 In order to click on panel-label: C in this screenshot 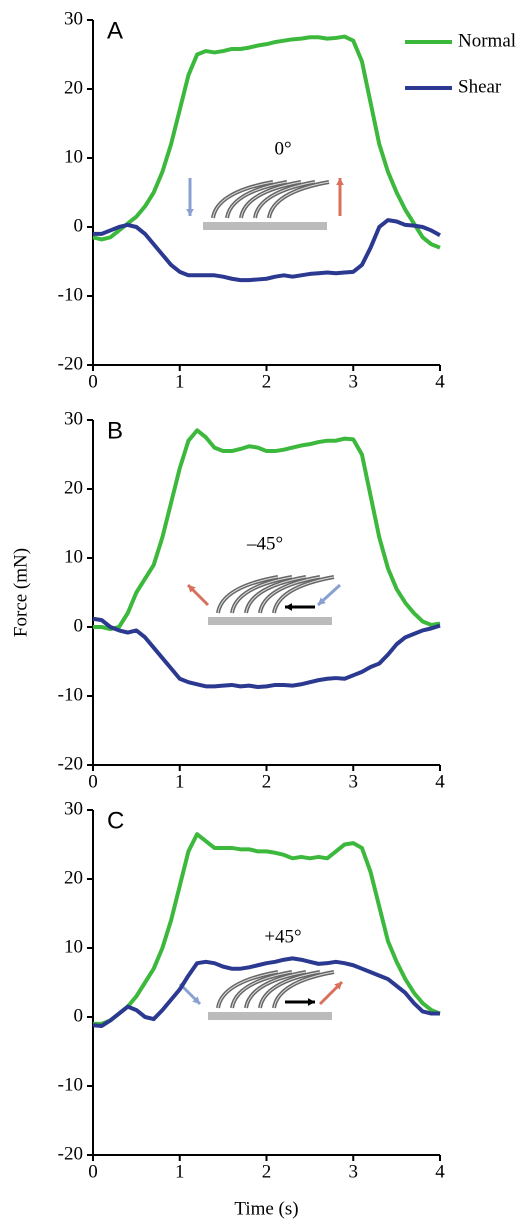, I will do `click(115, 820)`.